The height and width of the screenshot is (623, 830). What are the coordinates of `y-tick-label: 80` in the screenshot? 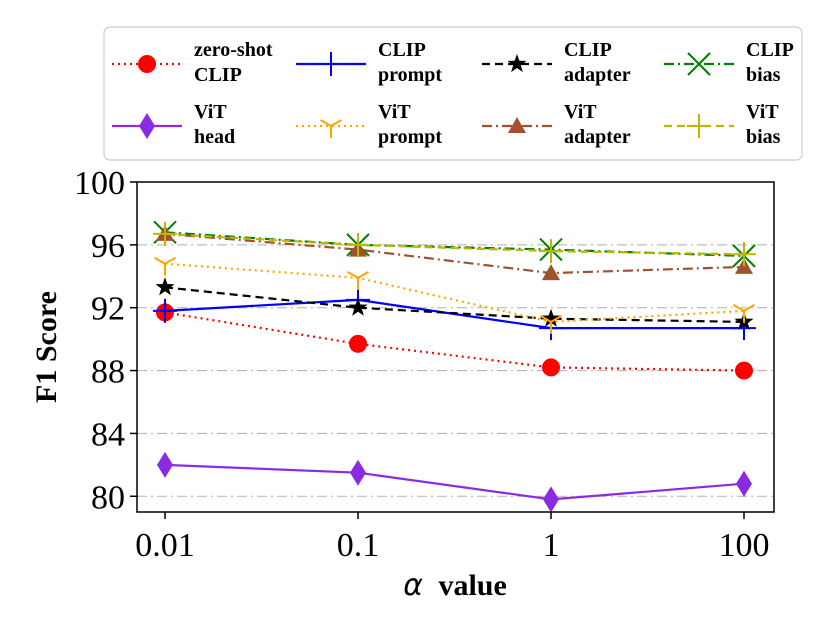 It's located at (108, 497).